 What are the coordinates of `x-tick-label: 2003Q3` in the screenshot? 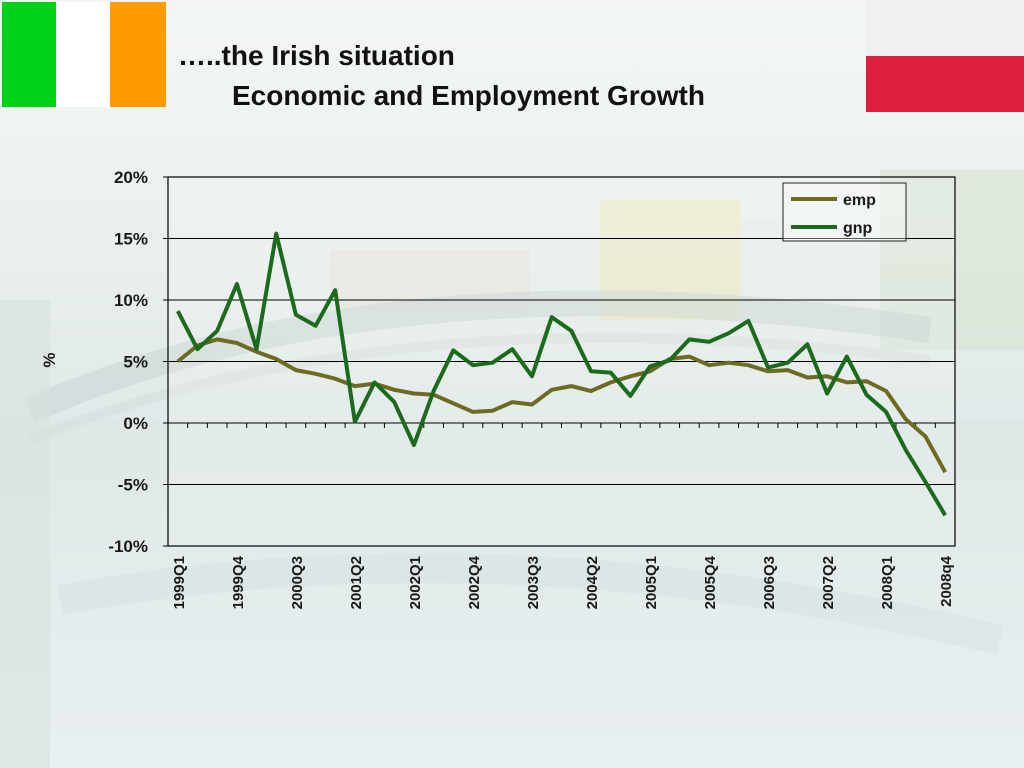 It's located at (533, 582).